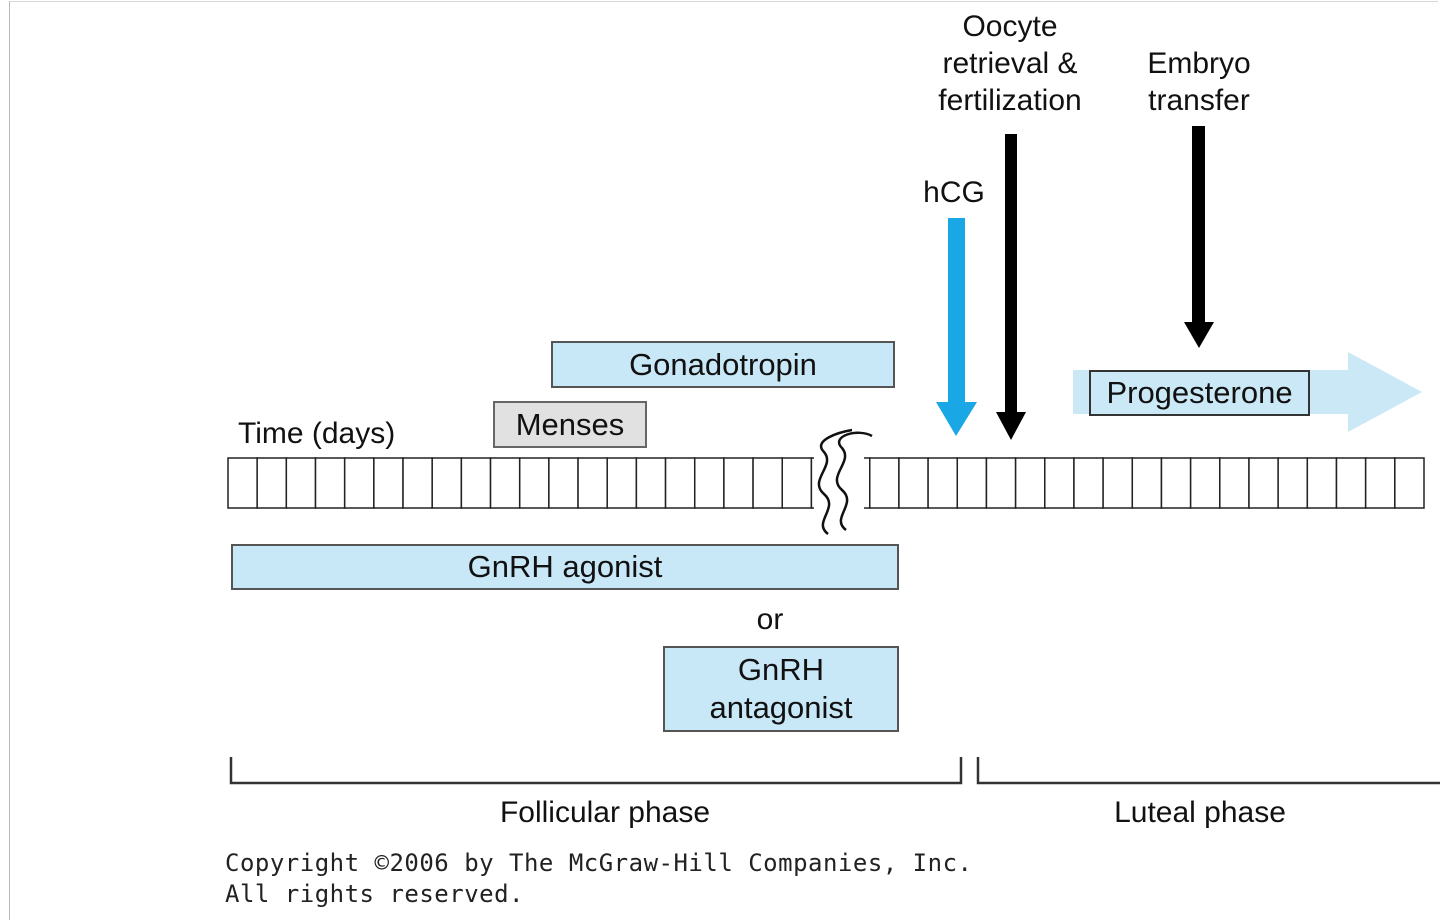  I want to click on gnrh-antagonist-line2: antagonist, so click(781, 707).